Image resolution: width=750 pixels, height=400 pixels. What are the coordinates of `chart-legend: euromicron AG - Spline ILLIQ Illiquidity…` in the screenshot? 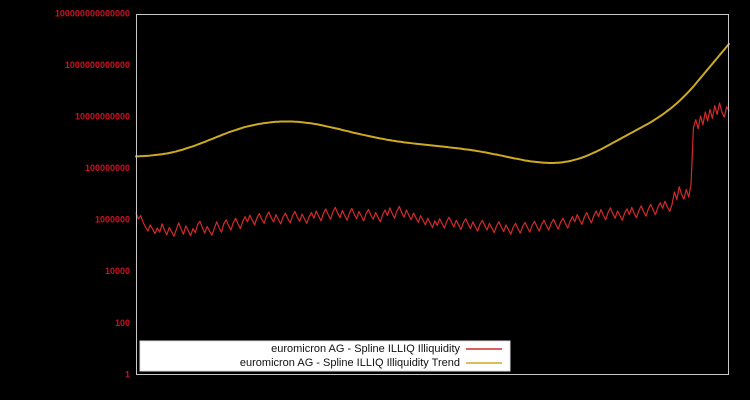 It's located at (325, 356).